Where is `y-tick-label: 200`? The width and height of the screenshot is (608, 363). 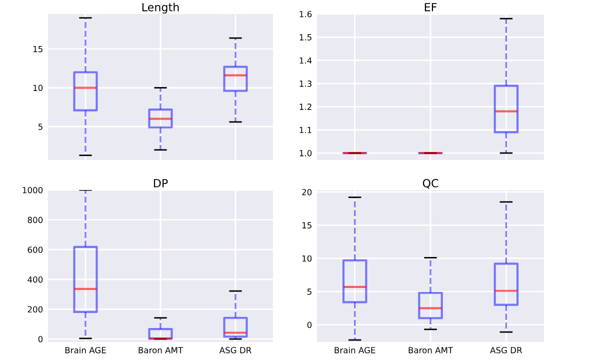
y-tick-label: 200 is located at coordinates (35, 309).